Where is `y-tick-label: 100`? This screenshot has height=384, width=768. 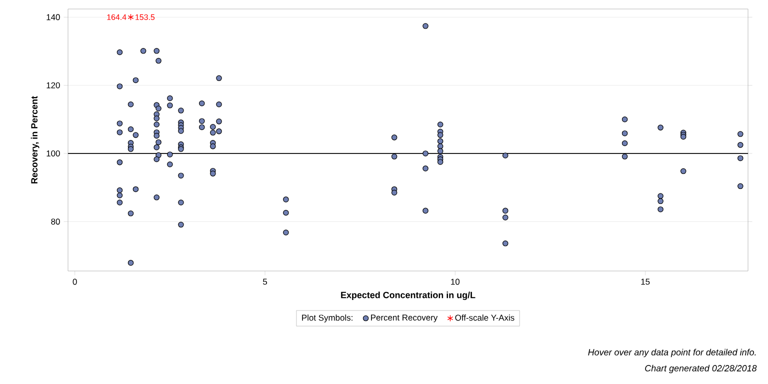 y-tick-label: 100 is located at coordinates (53, 153).